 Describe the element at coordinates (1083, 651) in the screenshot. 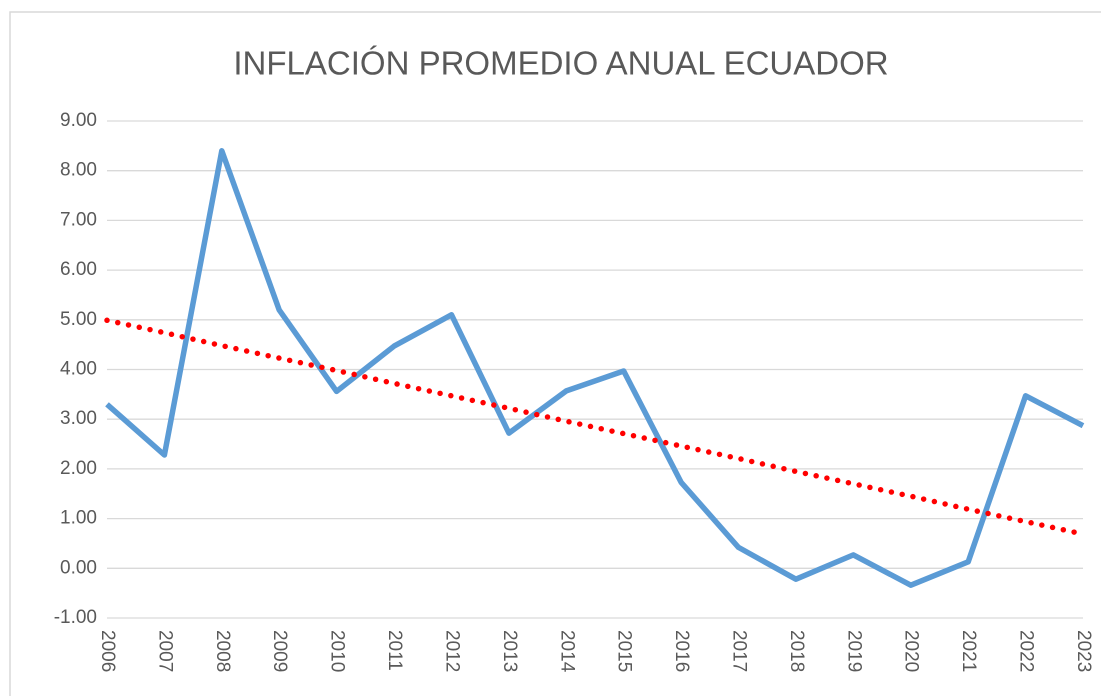

I see `x-tick-label: 2023` at that location.